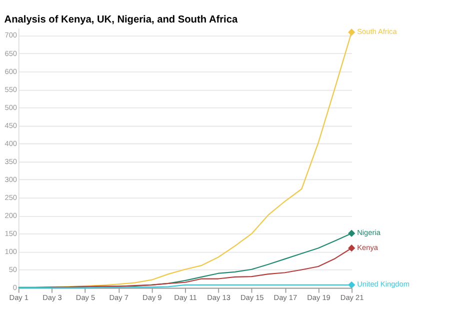 Image resolution: width=474 pixels, height=324 pixels. What do you see at coordinates (11, 143) in the screenshot?
I see `y-tick-label: 400` at bounding box center [11, 143].